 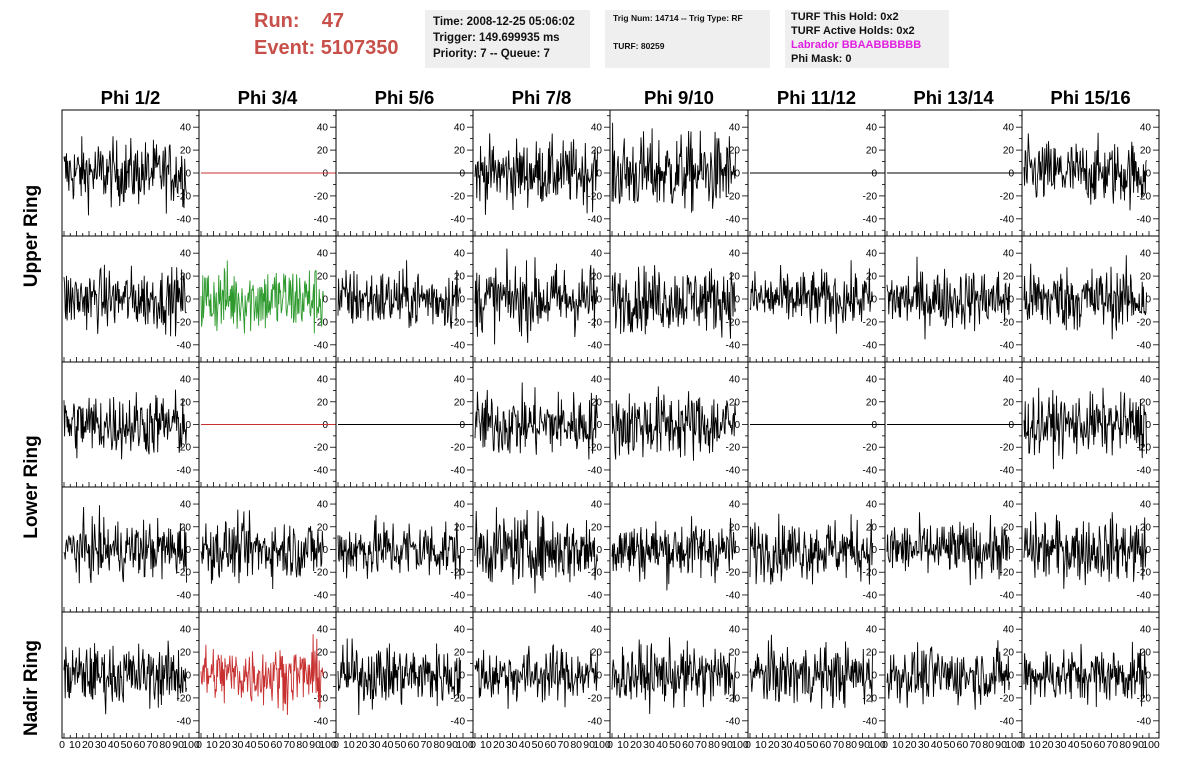 I want to click on column-title: Phi 5/6, so click(x=405, y=97).